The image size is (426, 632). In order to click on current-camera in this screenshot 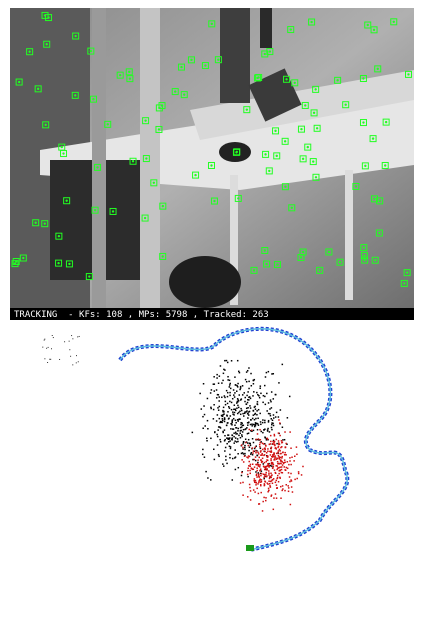, I will do `click(250, 548)`.